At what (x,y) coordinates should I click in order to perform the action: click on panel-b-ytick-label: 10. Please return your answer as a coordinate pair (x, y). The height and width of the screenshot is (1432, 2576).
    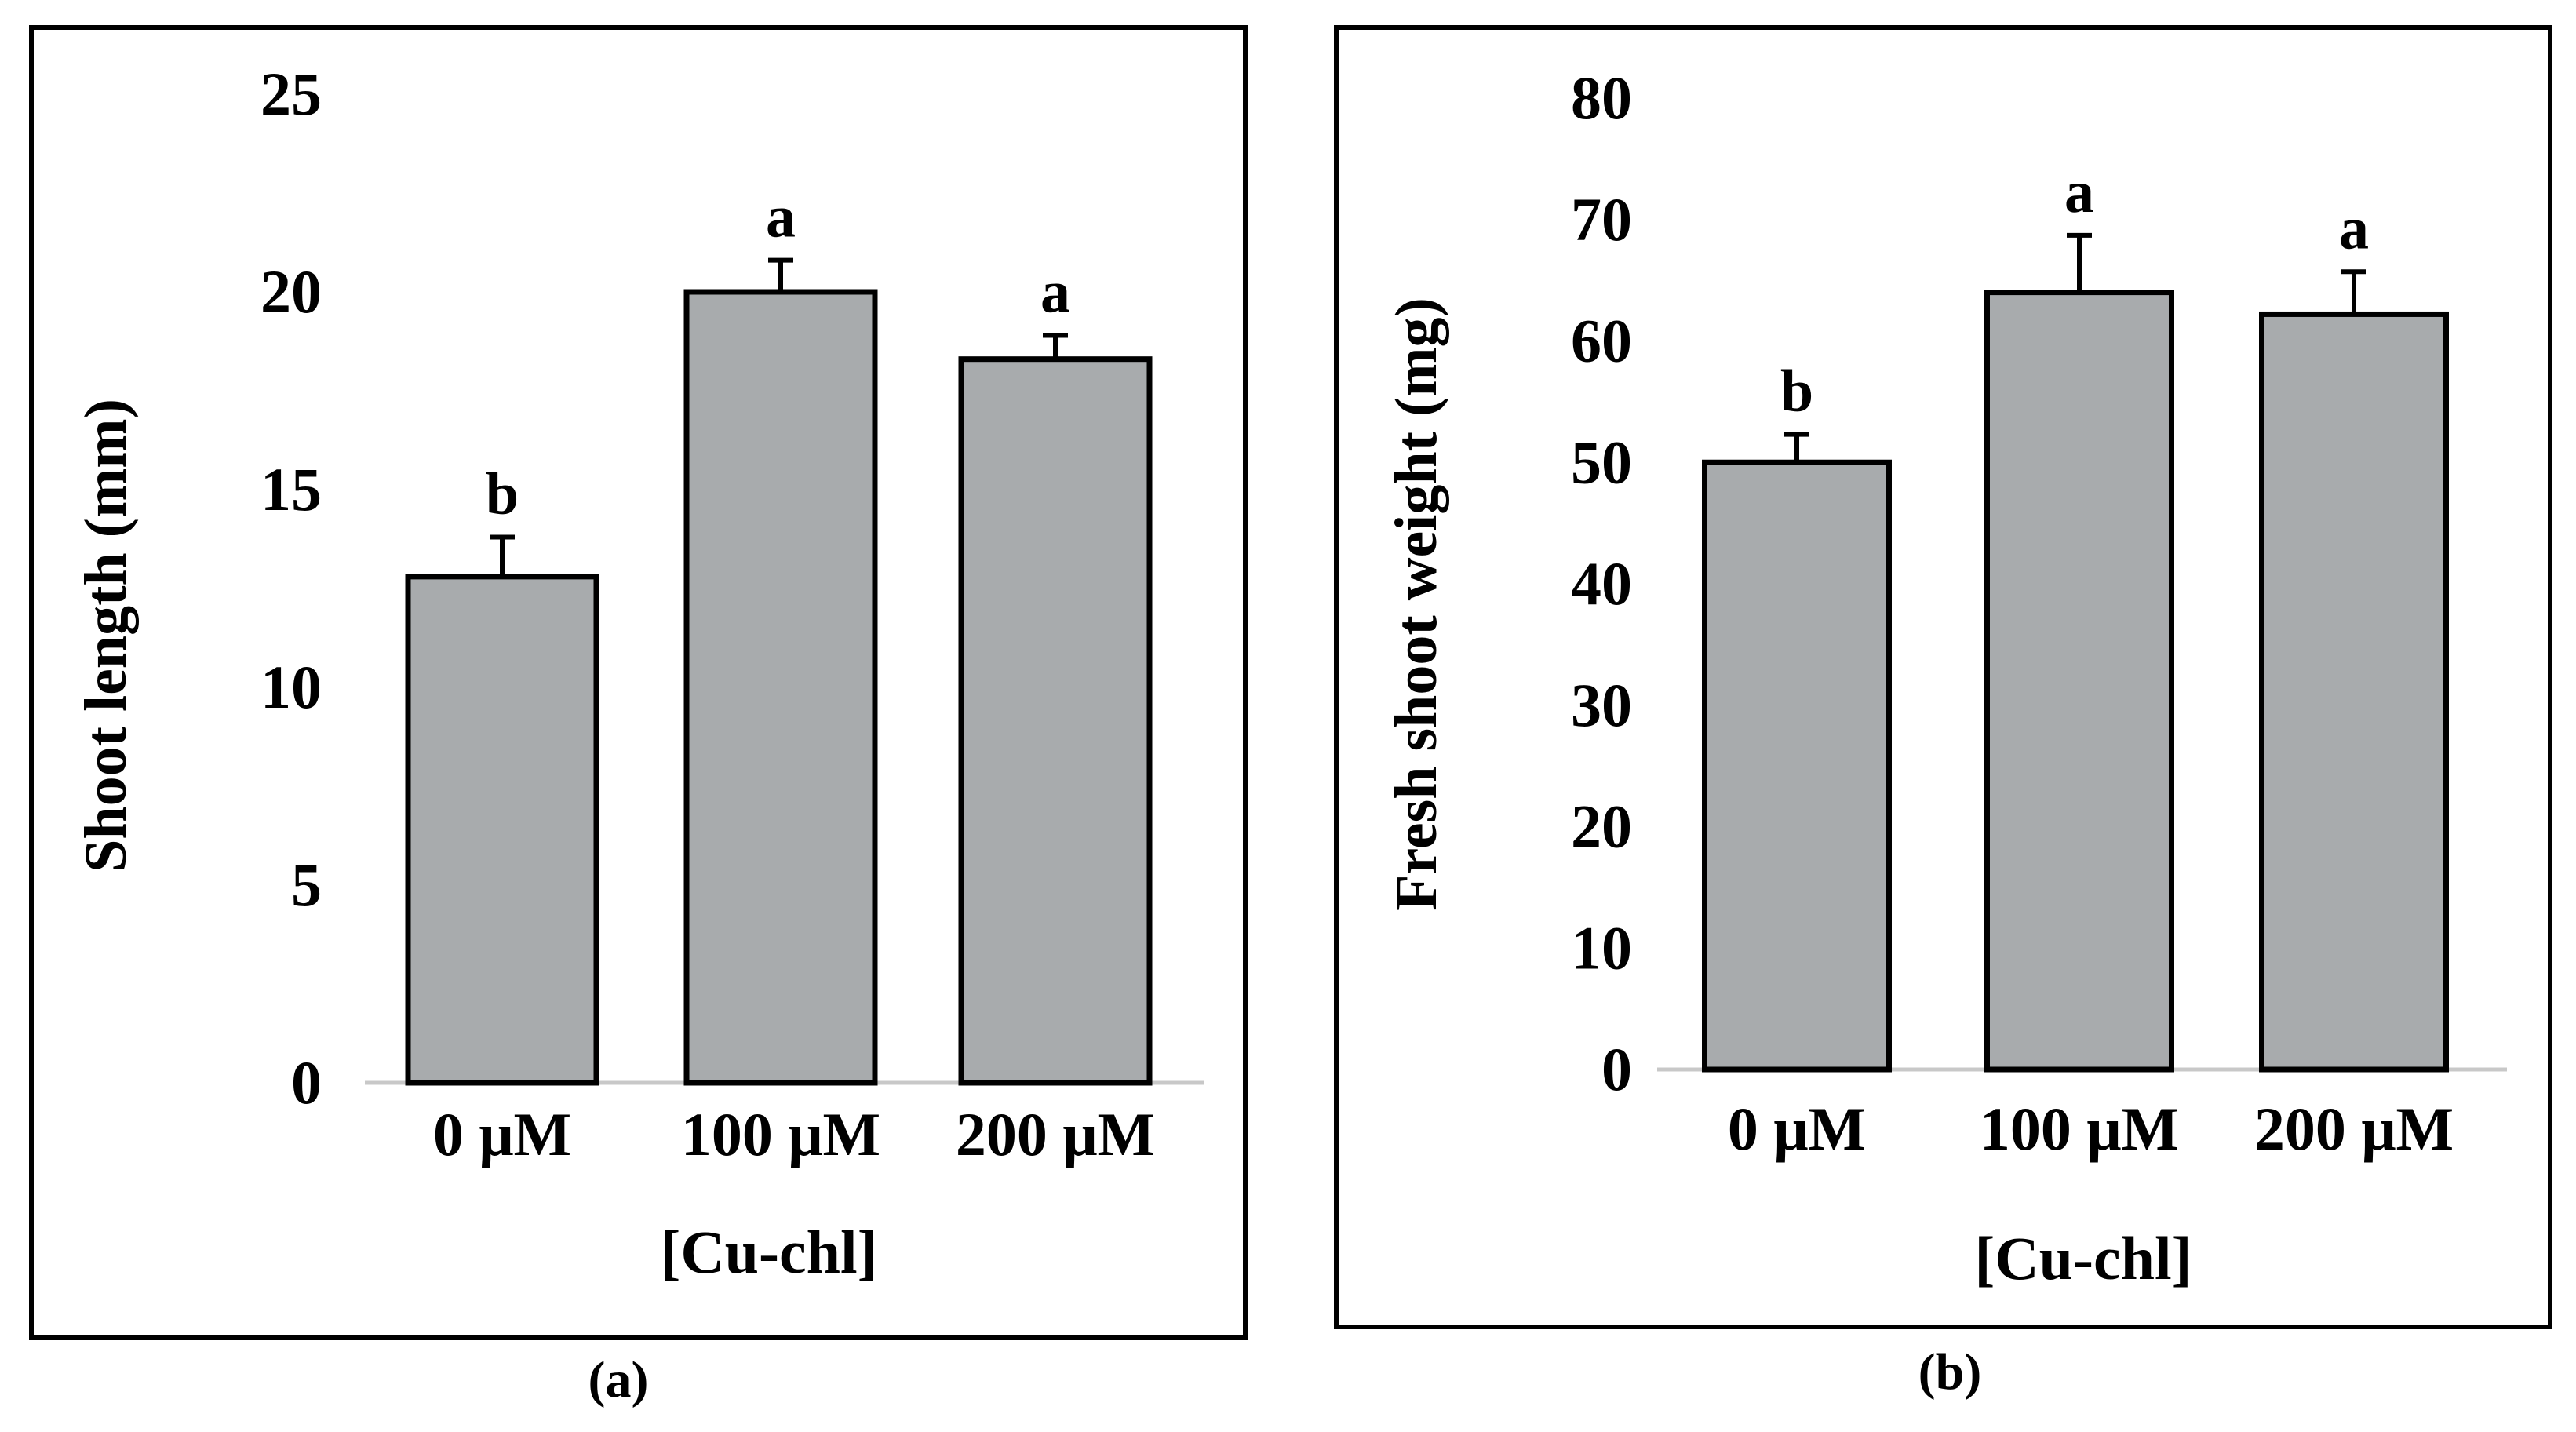
    Looking at the image, I should click on (1601, 948).